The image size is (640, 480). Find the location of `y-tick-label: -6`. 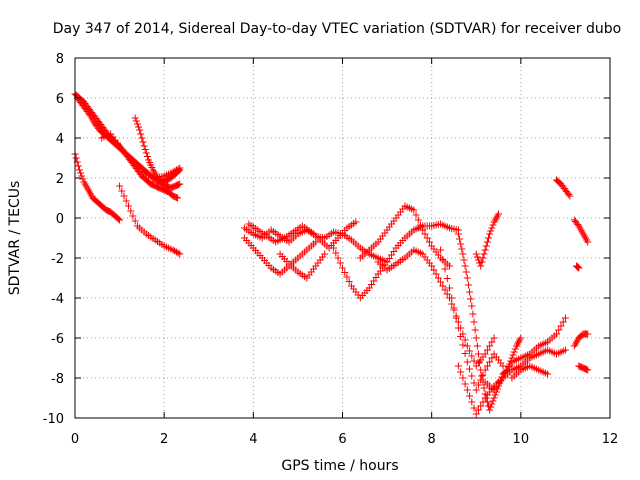

y-tick-label: -6 is located at coordinates (57, 339).